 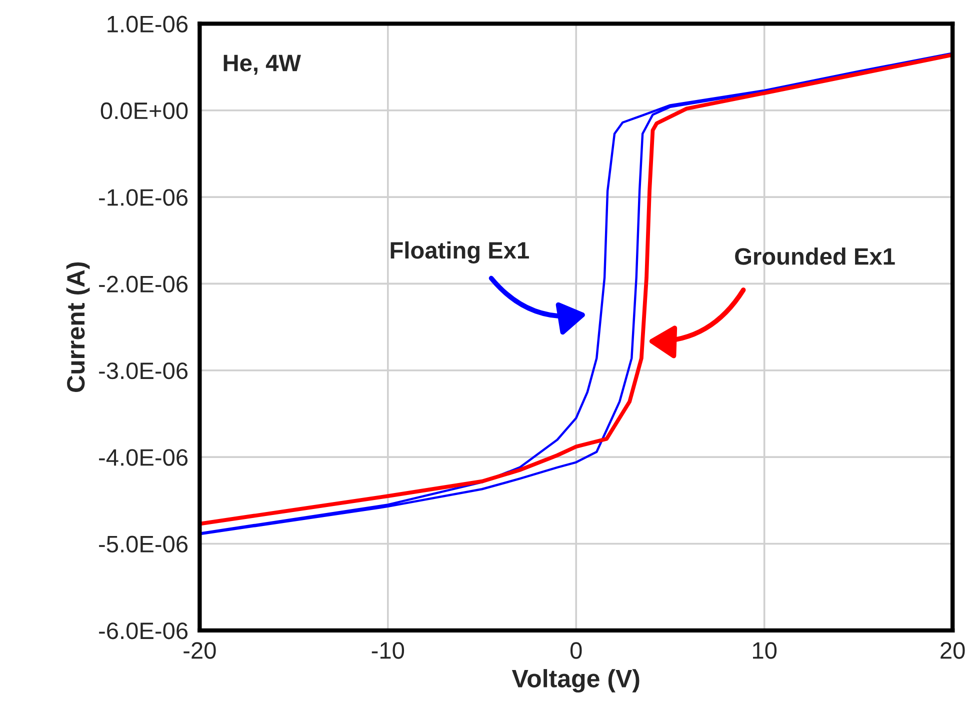 What do you see at coordinates (148, 24) in the screenshot?
I see `y-tick-label: 1.0E-06` at bounding box center [148, 24].